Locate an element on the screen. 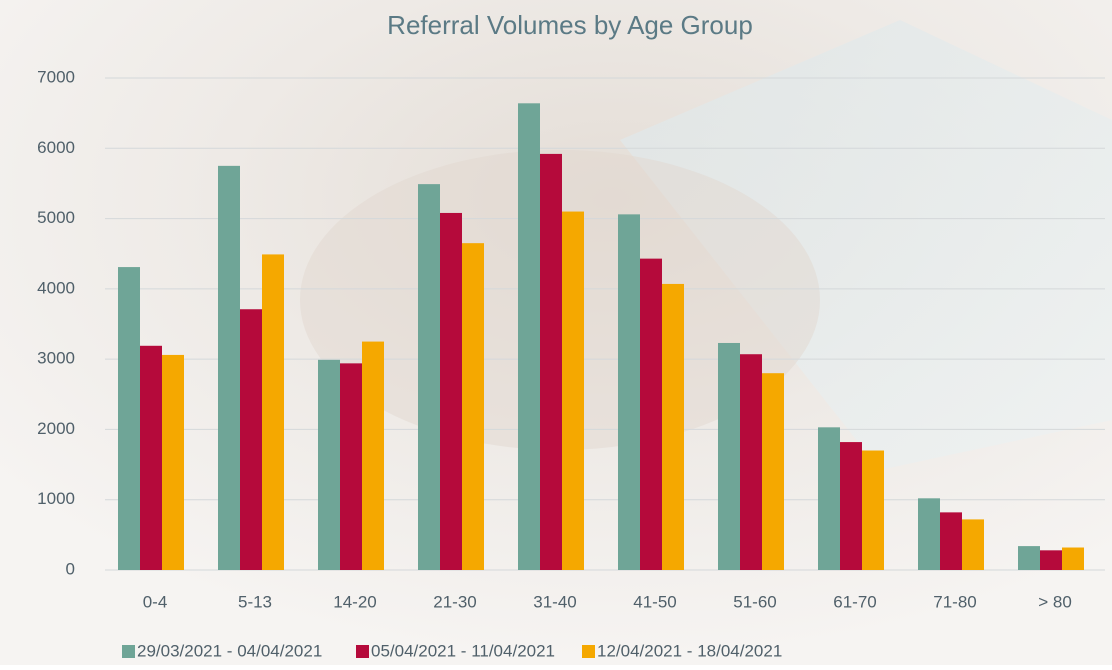 This screenshot has height=670, width=1112. x-tick-label: 0-4 is located at coordinates (155, 601).